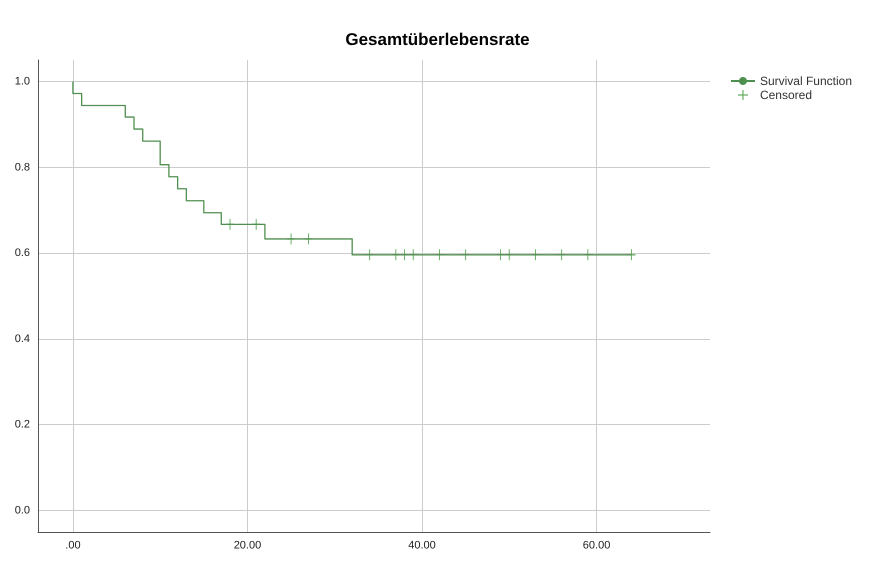 The height and width of the screenshot is (564, 875). Describe the element at coordinates (22, 167) in the screenshot. I see `y-tick-label: 0.8` at that location.